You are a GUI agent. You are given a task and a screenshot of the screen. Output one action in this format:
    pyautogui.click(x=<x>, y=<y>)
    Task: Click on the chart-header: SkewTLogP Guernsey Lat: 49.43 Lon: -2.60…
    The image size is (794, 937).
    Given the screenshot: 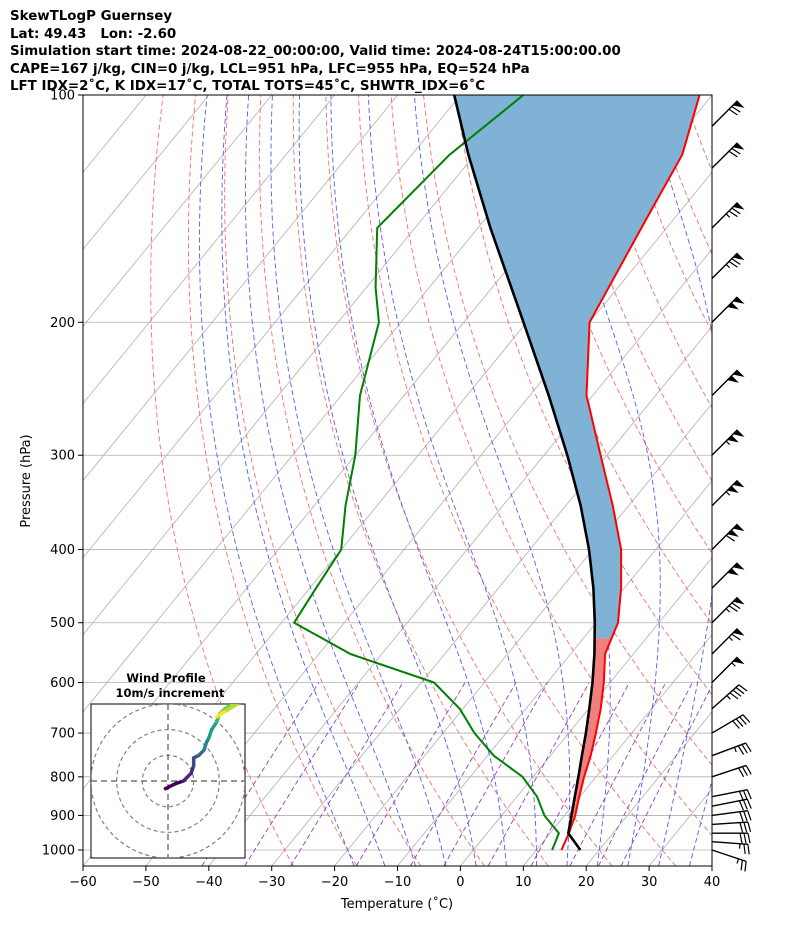 What is the action you would take?
    pyautogui.click(x=315, y=52)
    